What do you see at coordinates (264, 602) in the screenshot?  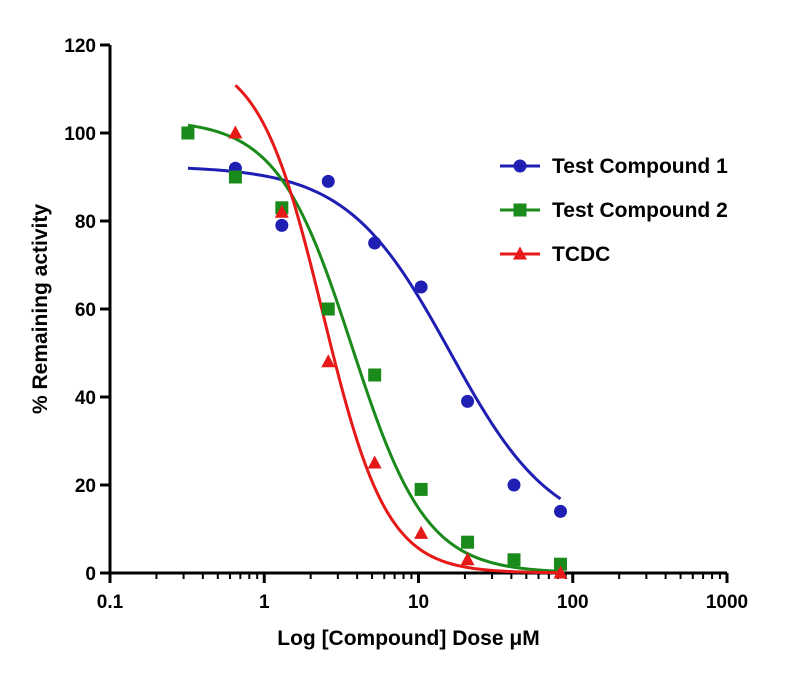 I see `x-tick-label: 1` at bounding box center [264, 602].